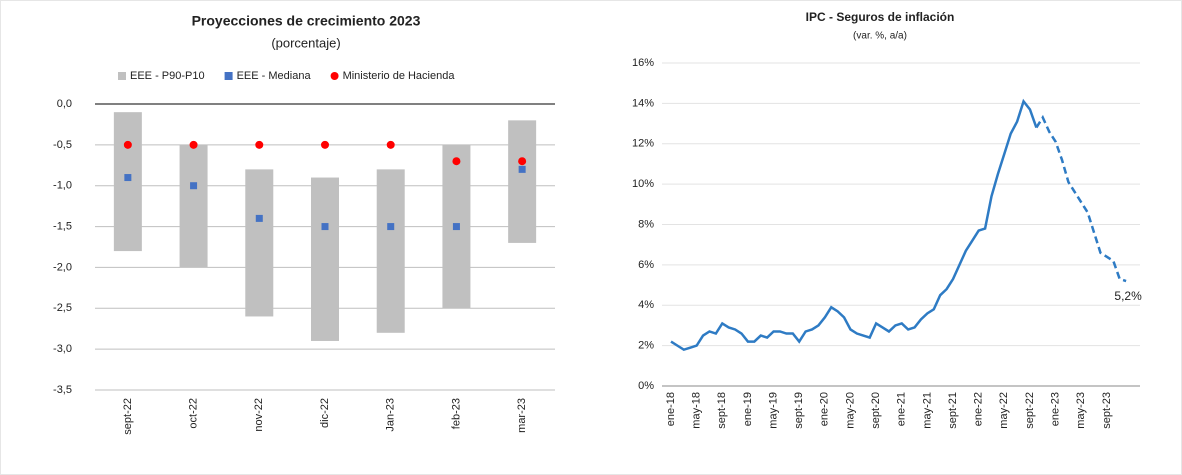  Describe the element at coordinates (62, 267) in the screenshot. I see `y-tick-label: -2,0` at that location.